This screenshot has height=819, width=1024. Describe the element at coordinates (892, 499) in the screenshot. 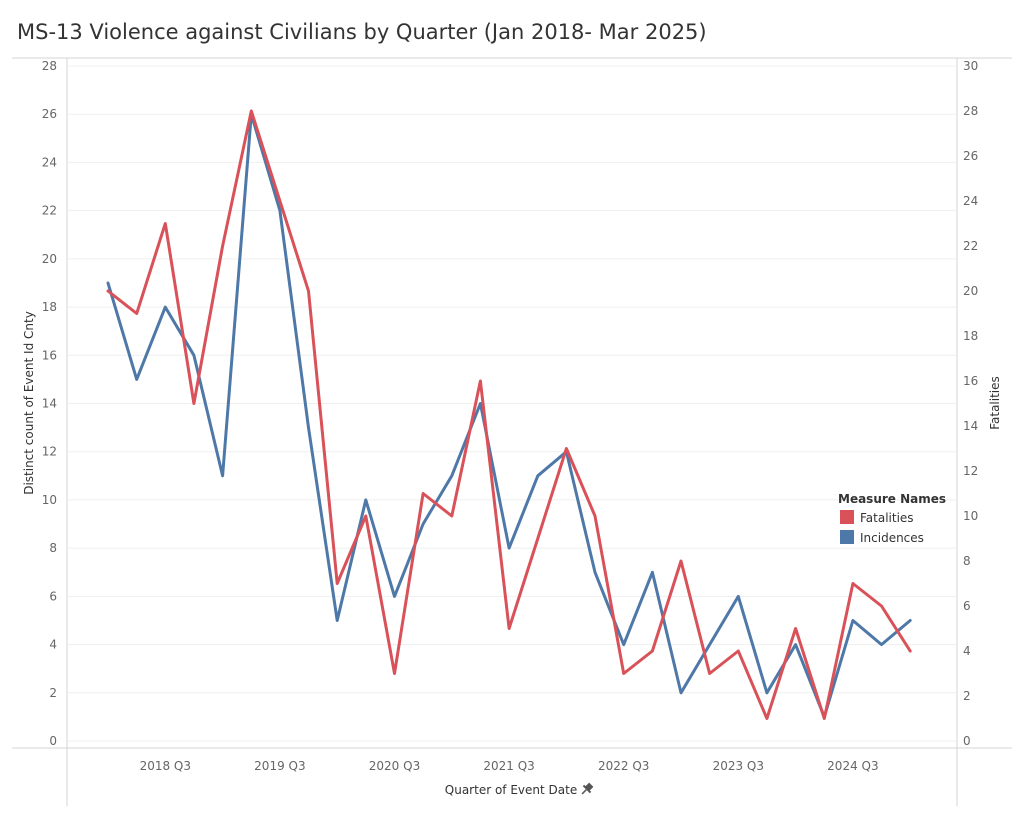

I see `legend-title: Measure Names` at that location.